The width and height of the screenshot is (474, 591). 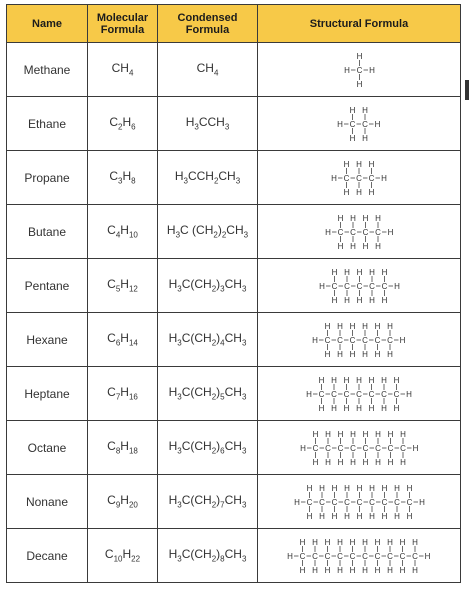 What do you see at coordinates (122, 285) in the screenshot?
I see `molecular-formula: C5H12` at bounding box center [122, 285].